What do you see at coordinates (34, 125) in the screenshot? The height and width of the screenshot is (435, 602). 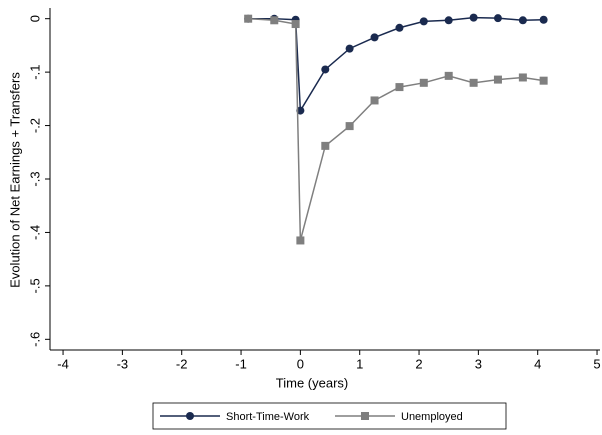 I see `y-tick-label: -.2` at bounding box center [34, 125].